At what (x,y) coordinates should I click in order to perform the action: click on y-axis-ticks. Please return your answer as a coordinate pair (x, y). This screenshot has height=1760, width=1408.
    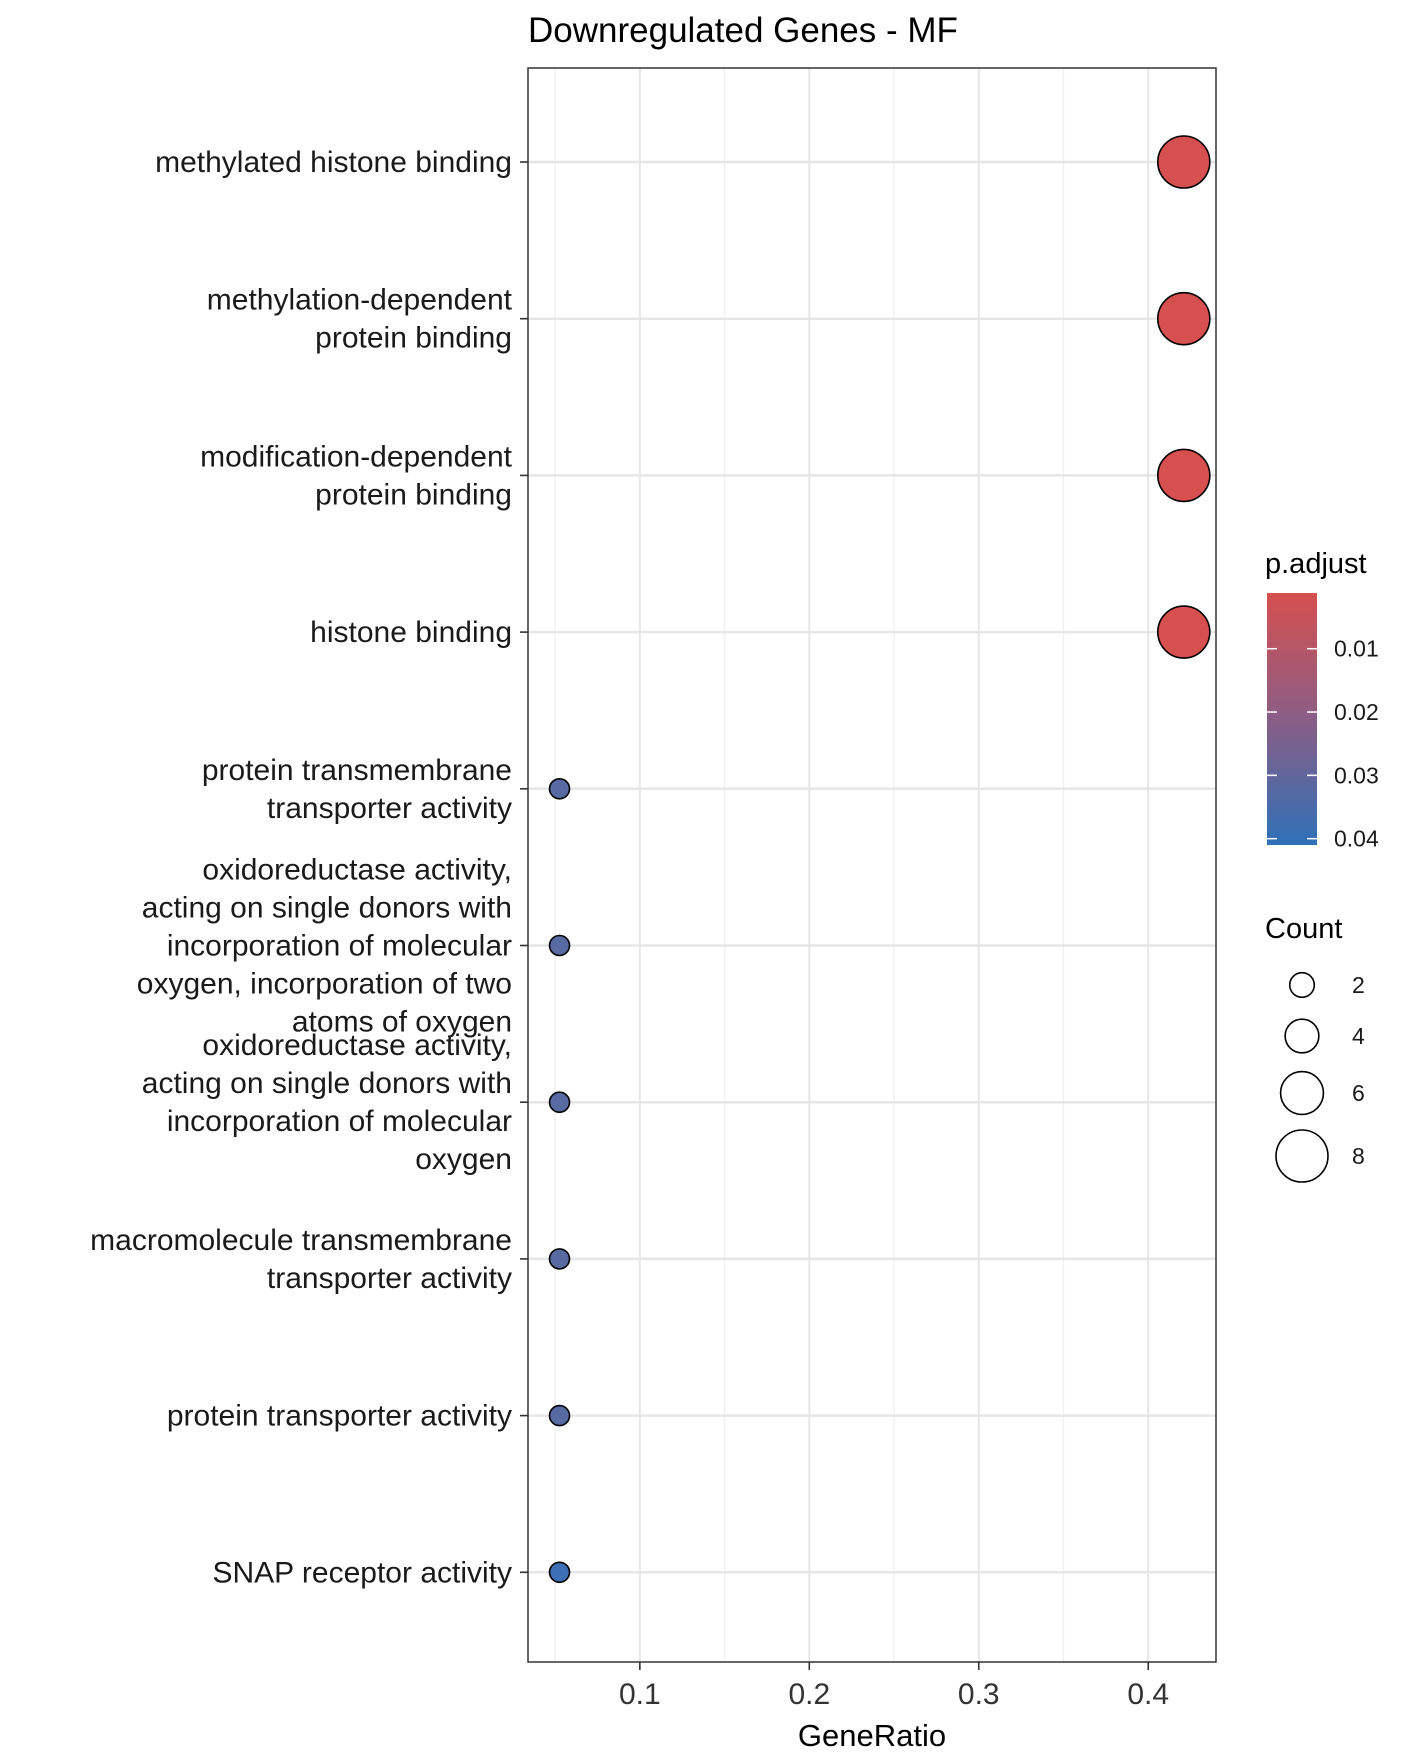
    Looking at the image, I should click on (524, 867).